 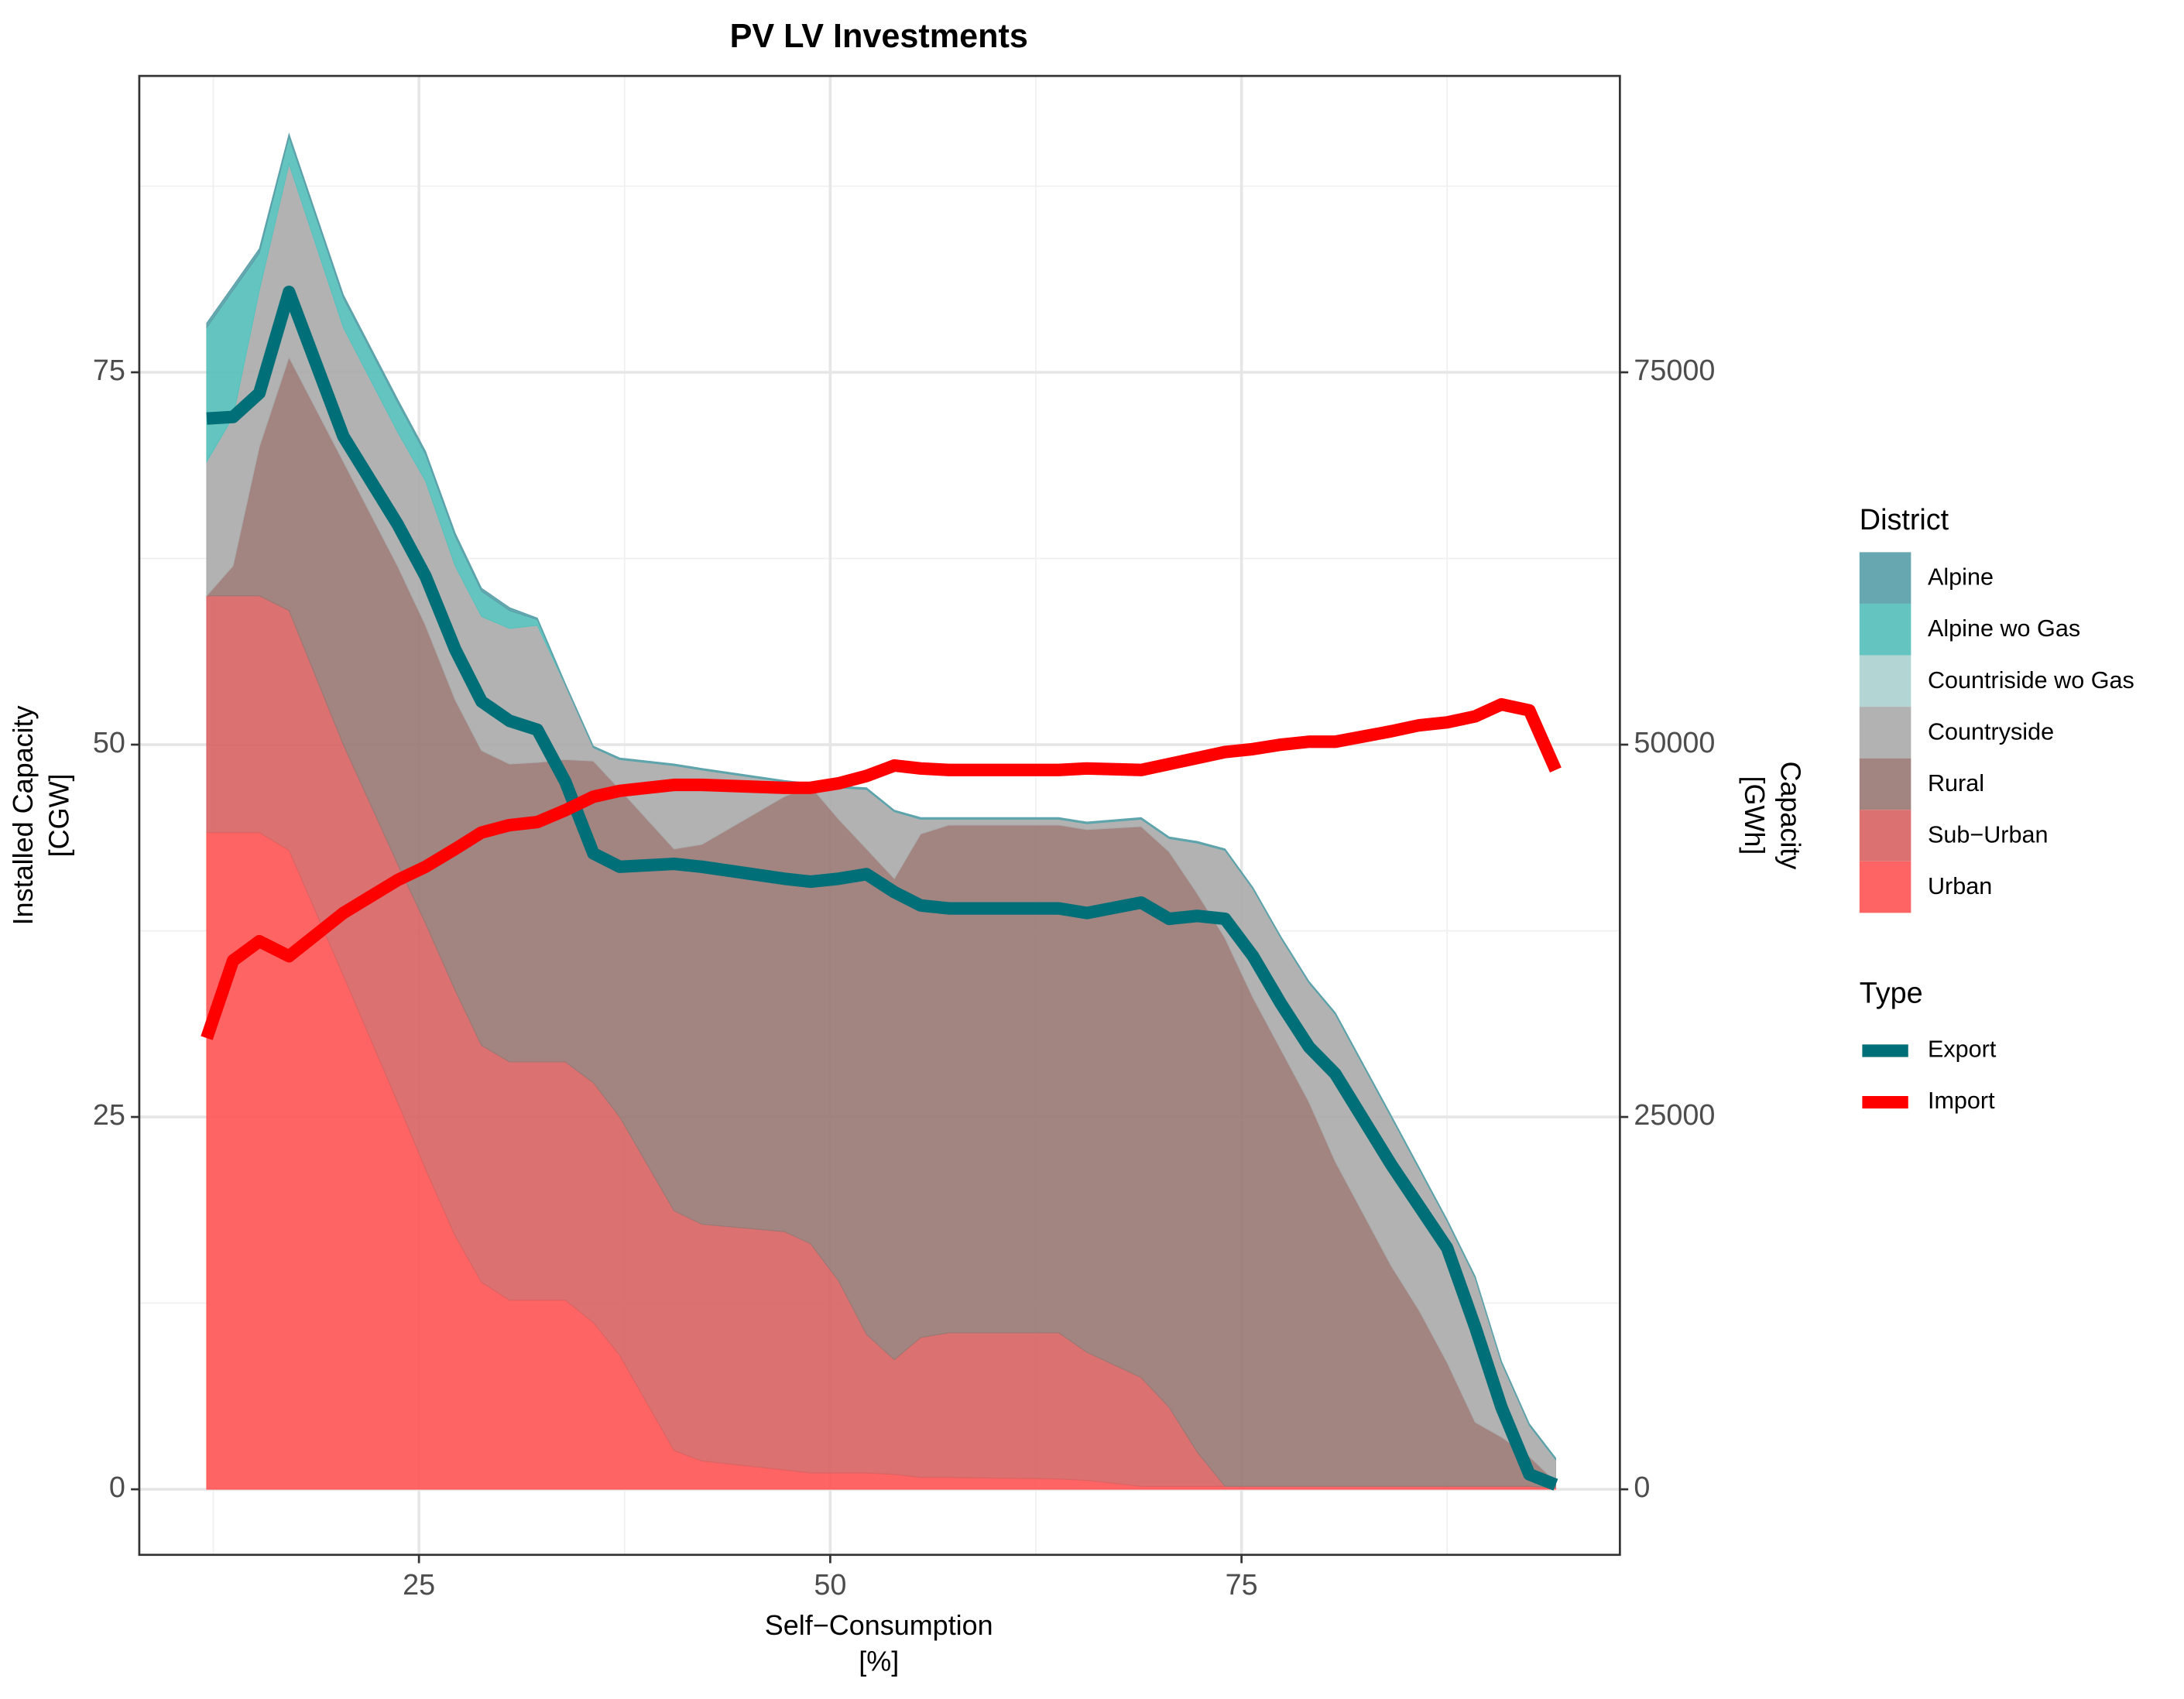 What do you see at coordinates (1961, 577) in the screenshot?
I see `legend-label: Alpine` at bounding box center [1961, 577].